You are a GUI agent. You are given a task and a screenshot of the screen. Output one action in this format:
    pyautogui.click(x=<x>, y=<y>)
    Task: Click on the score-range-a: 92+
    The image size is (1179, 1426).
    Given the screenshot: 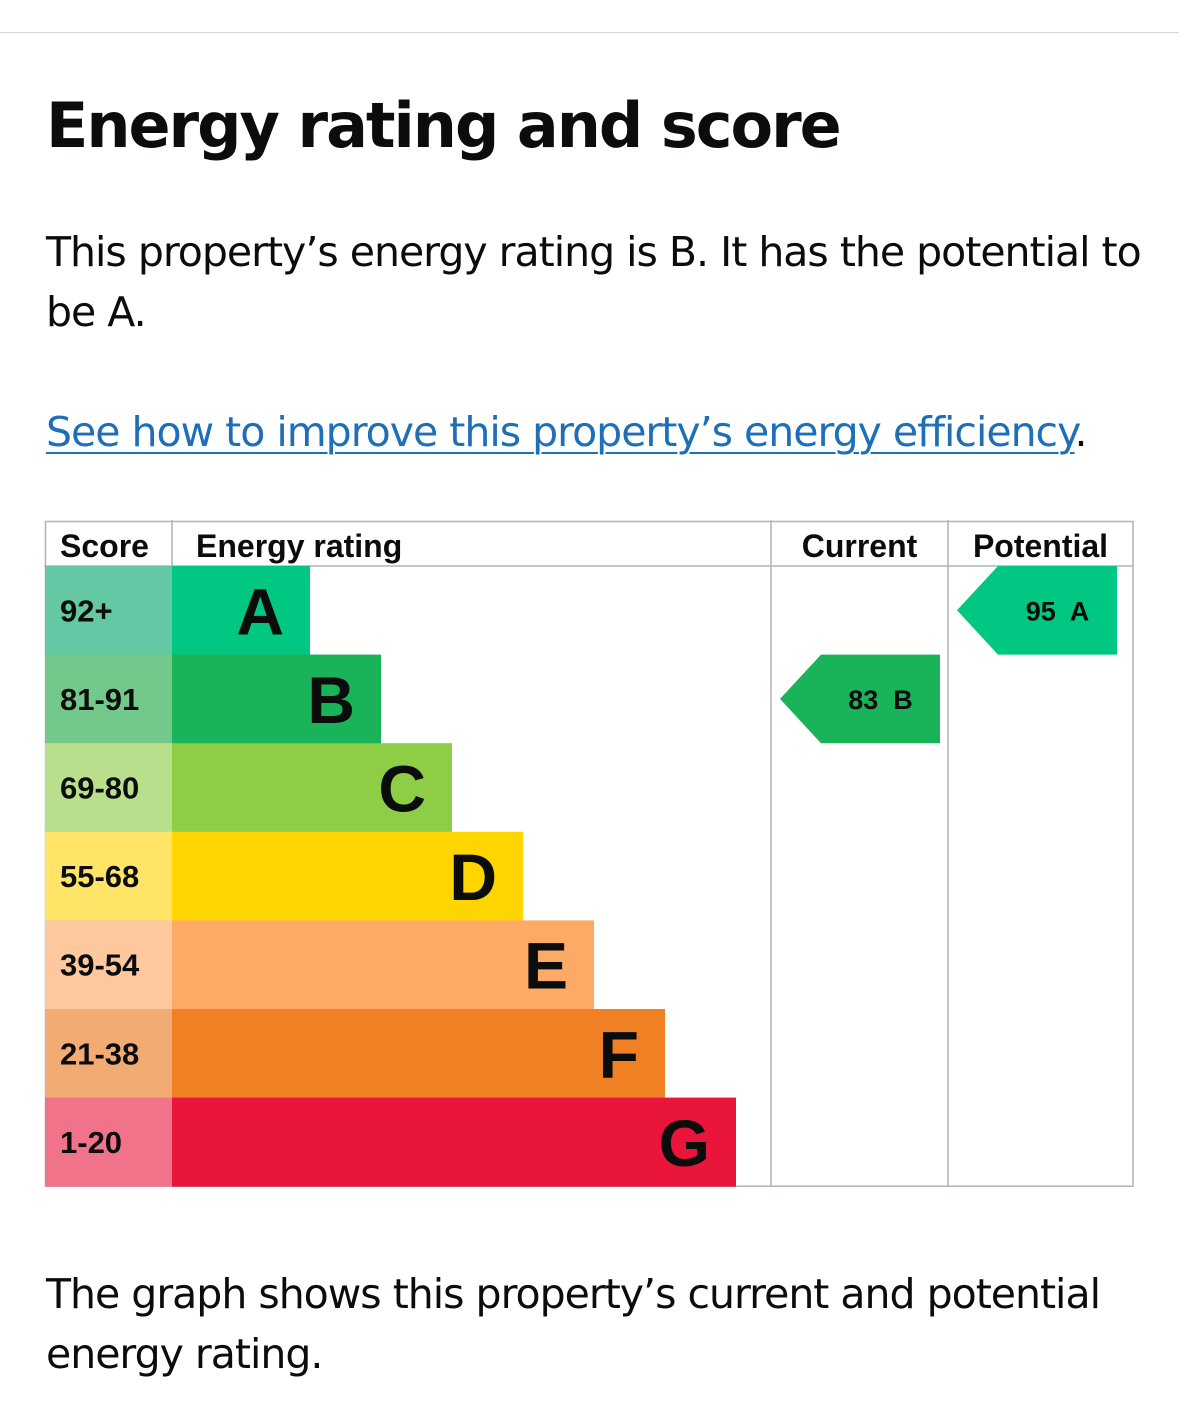 What is the action you would take?
    pyautogui.click(x=86, y=610)
    